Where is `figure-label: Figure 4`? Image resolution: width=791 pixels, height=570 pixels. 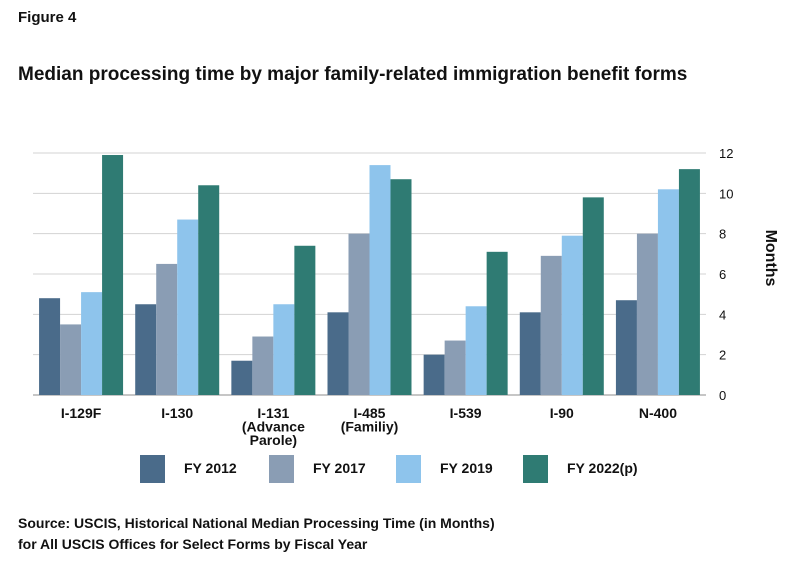 figure-label: Figure 4 is located at coordinates (47, 17).